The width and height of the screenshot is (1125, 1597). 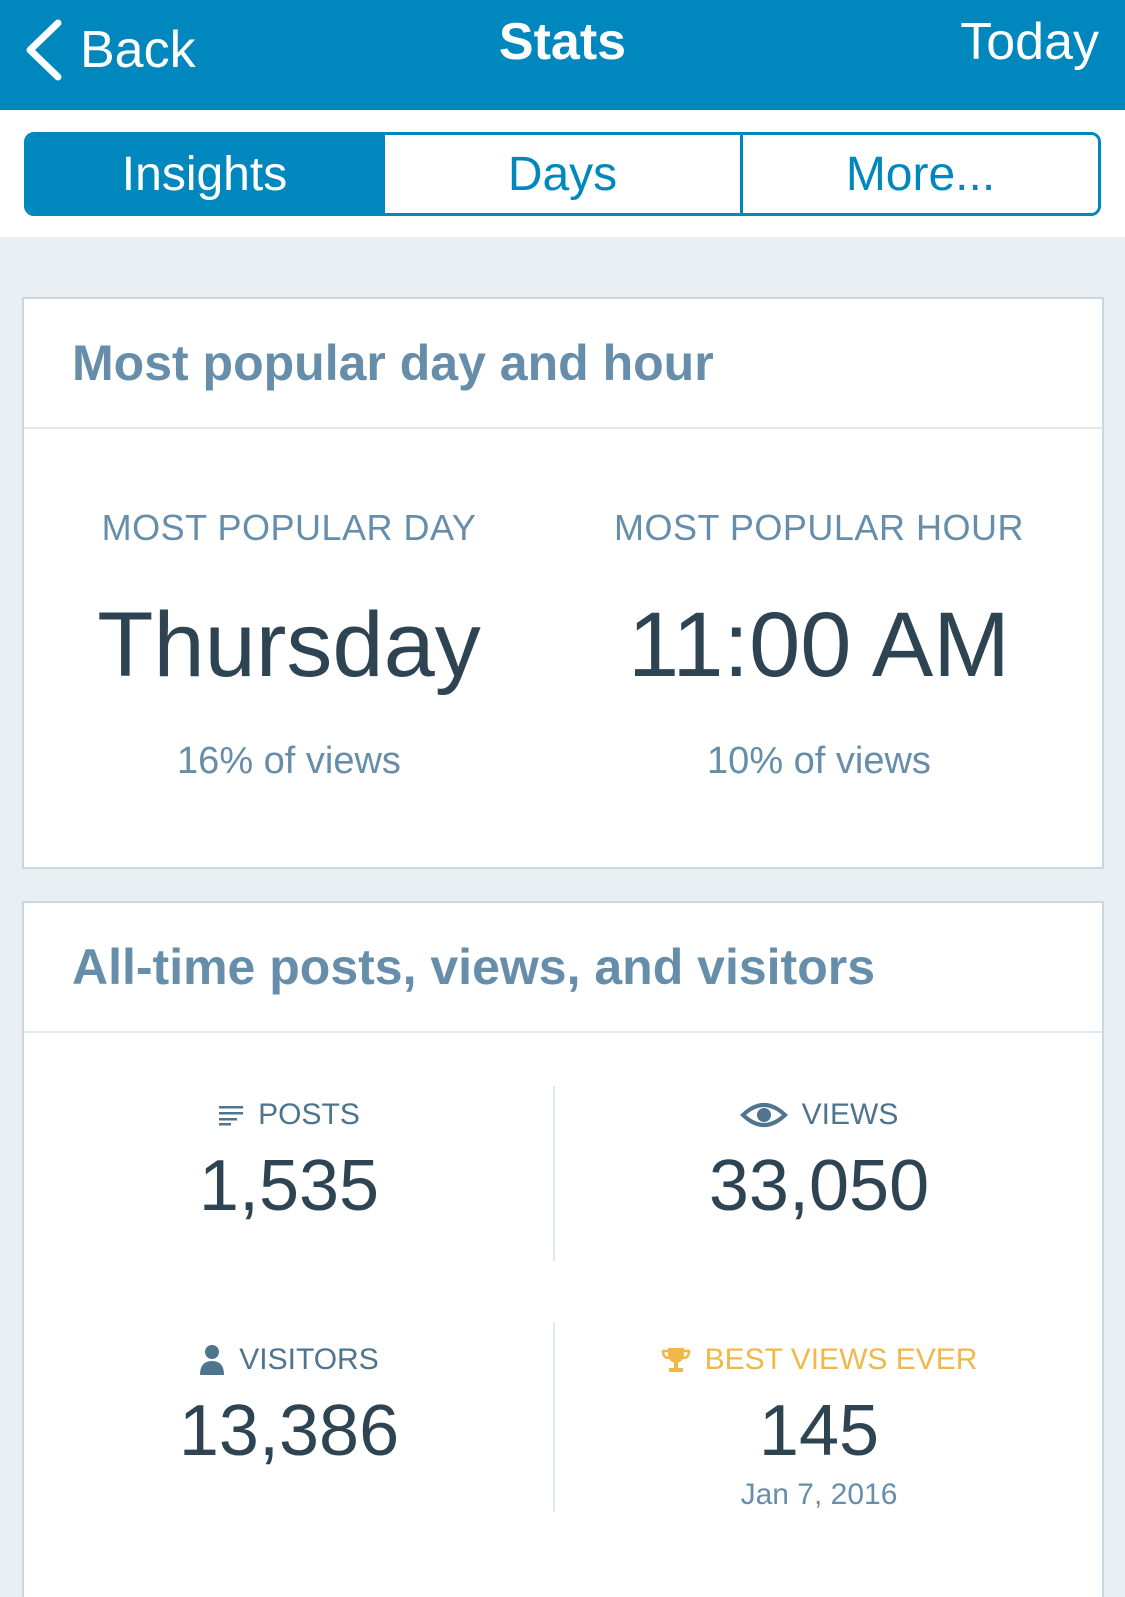 I want to click on stat-visitors-header: VISITORS, so click(x=289, y=1360).